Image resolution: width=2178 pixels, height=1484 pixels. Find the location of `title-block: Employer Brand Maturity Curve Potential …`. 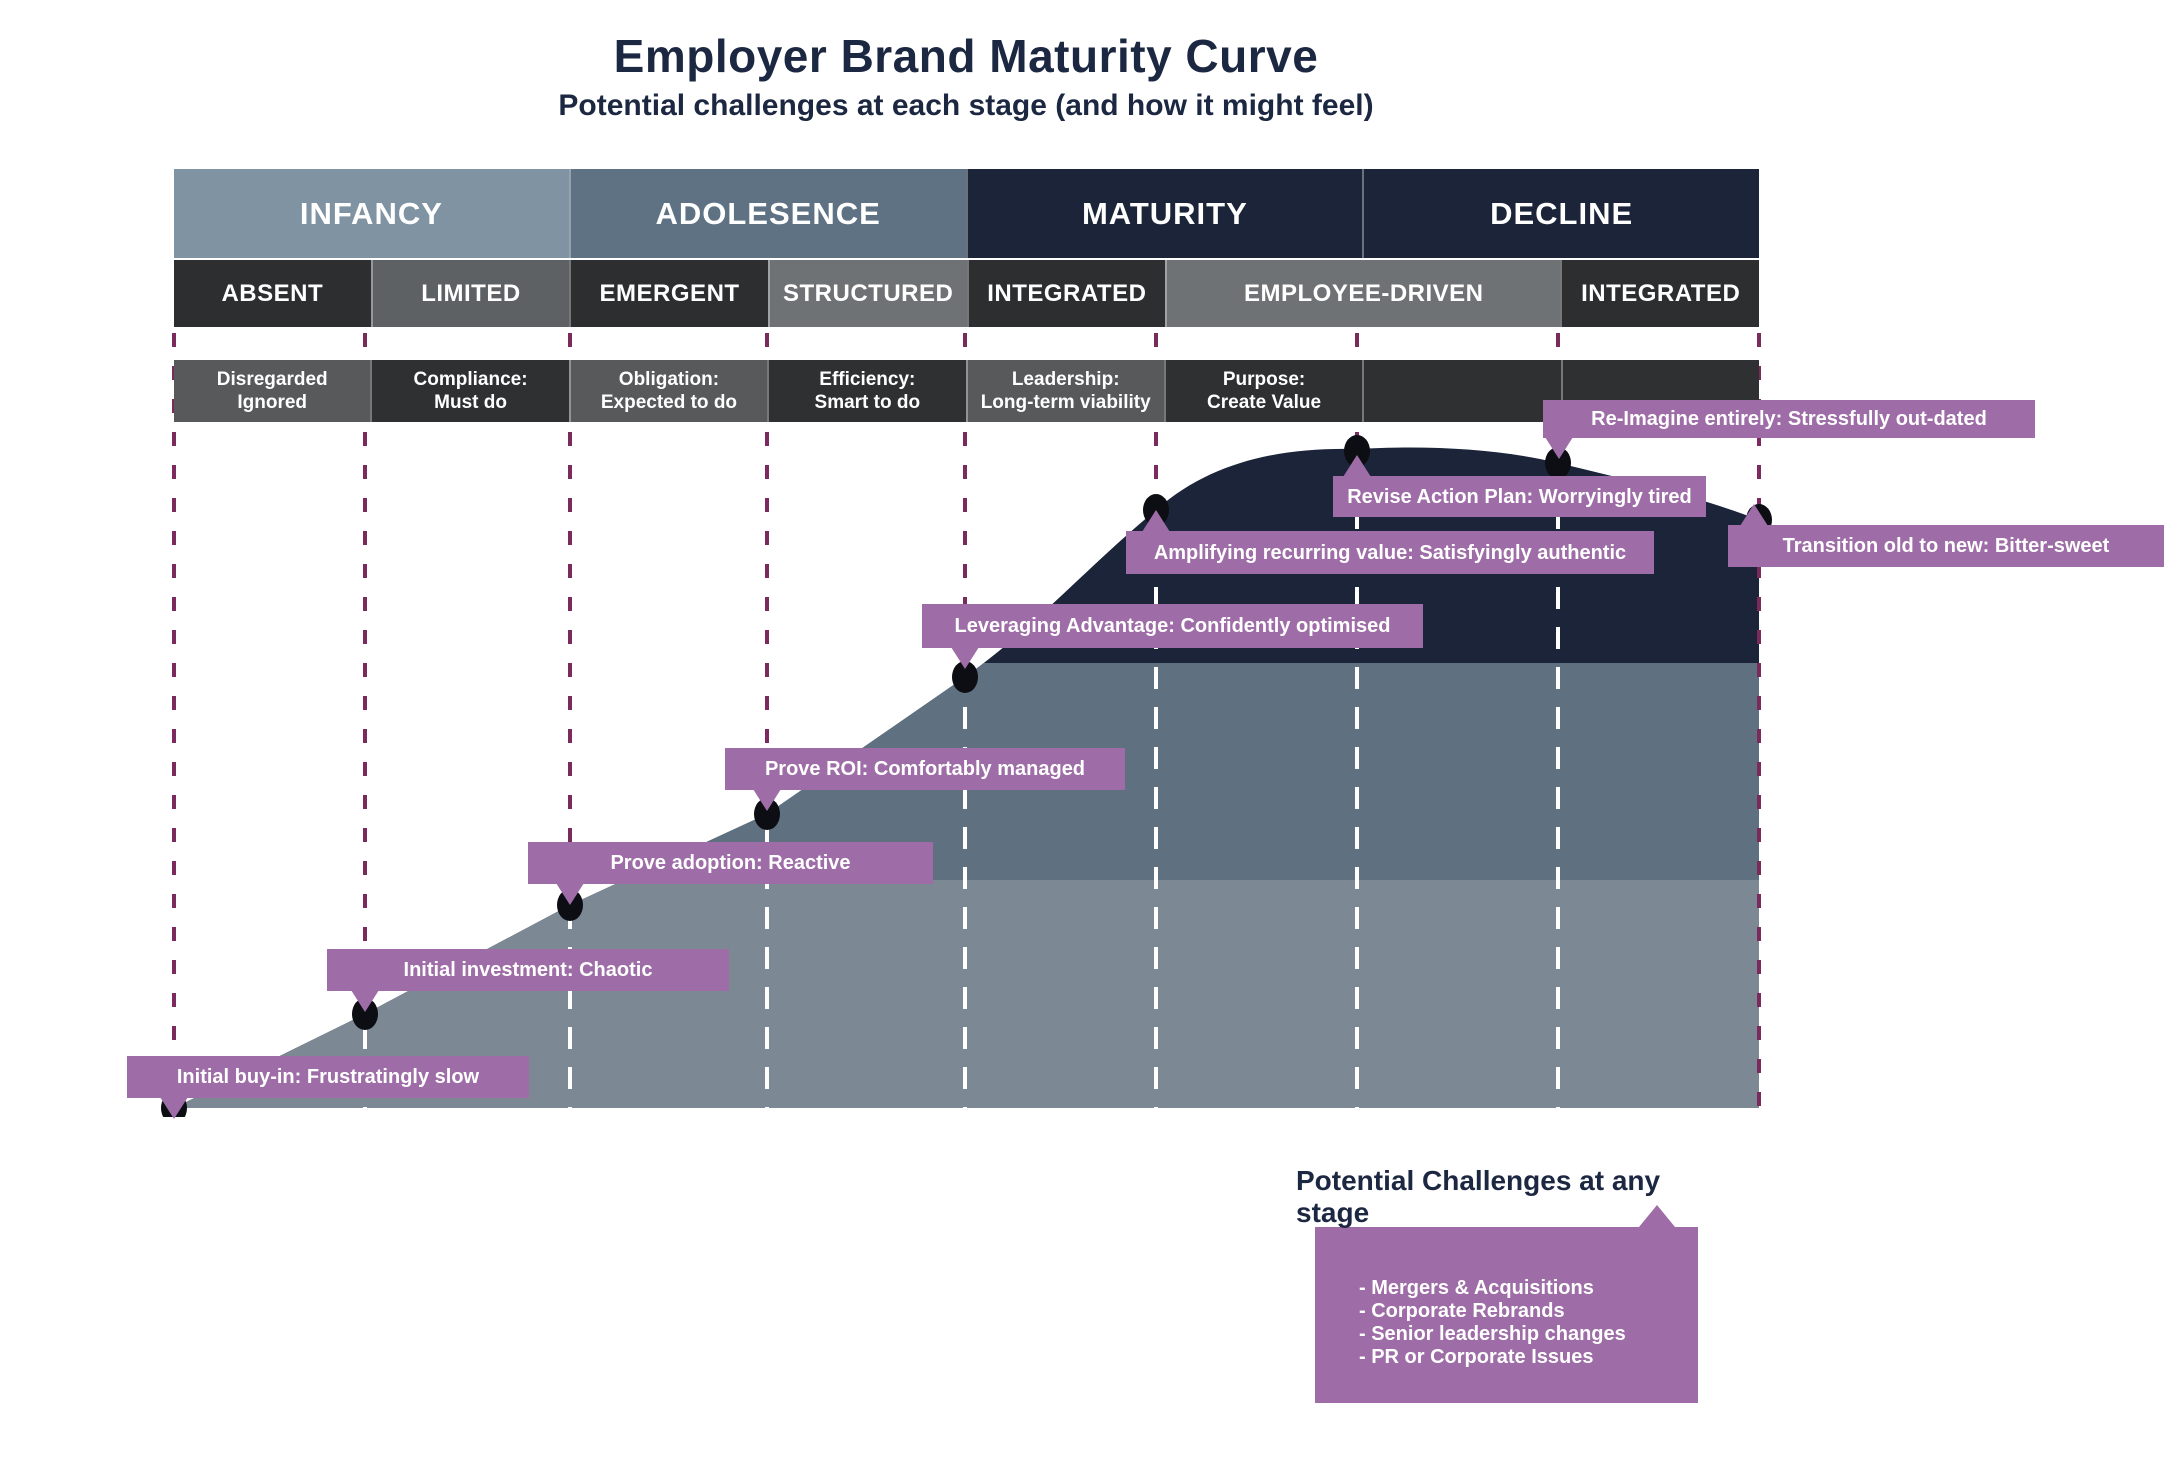

title-block: Employer Brand Maturity Curve Potential … is located at coordinates (966, 78).